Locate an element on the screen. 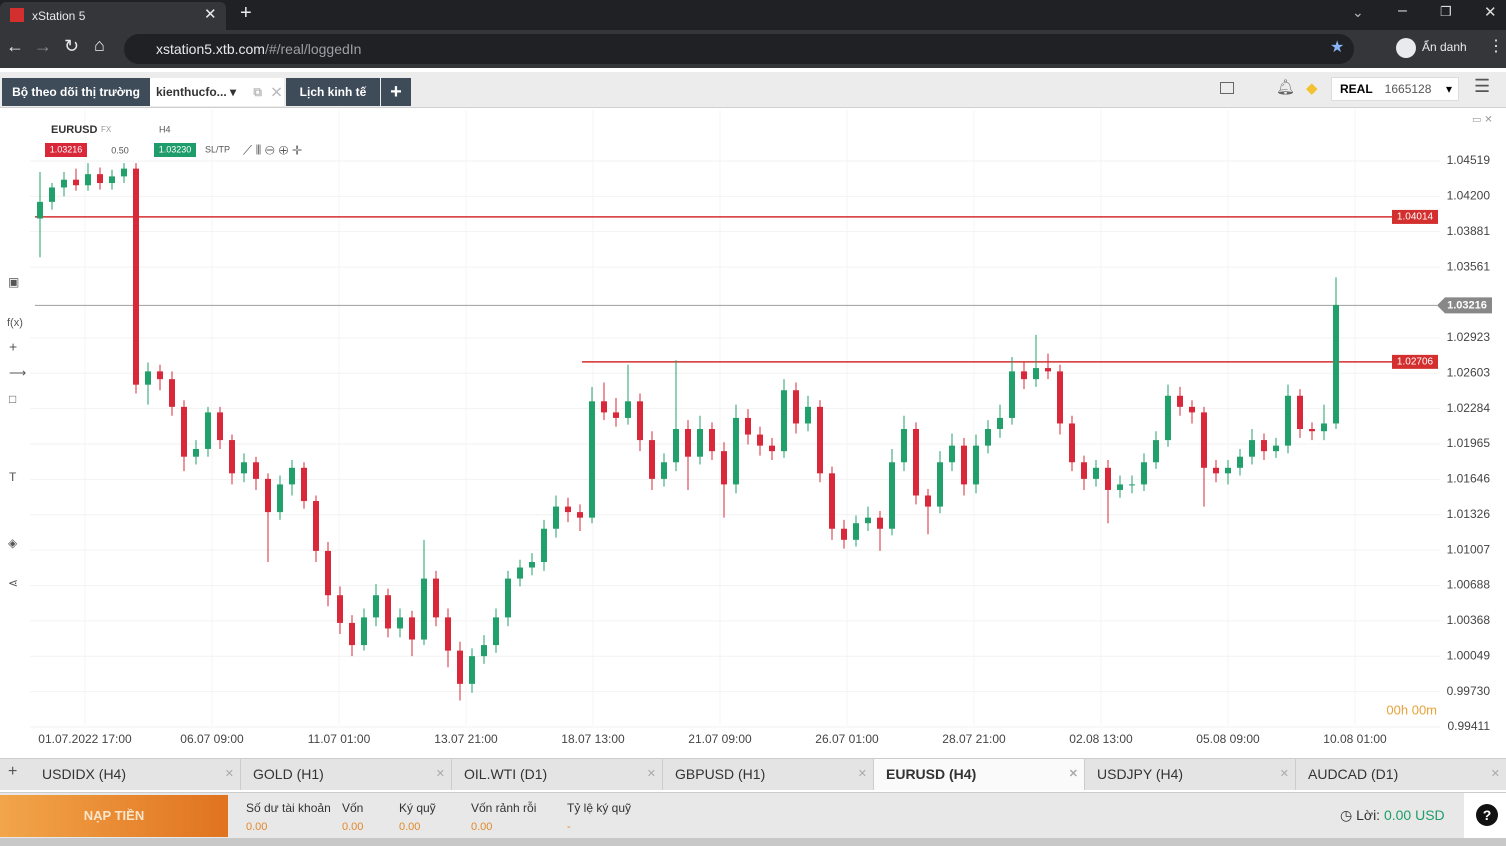 The height and width of the screenshot is (846, 1506). x-tick-label: 10.08 01:00 is located at coordinates (1355, 739).